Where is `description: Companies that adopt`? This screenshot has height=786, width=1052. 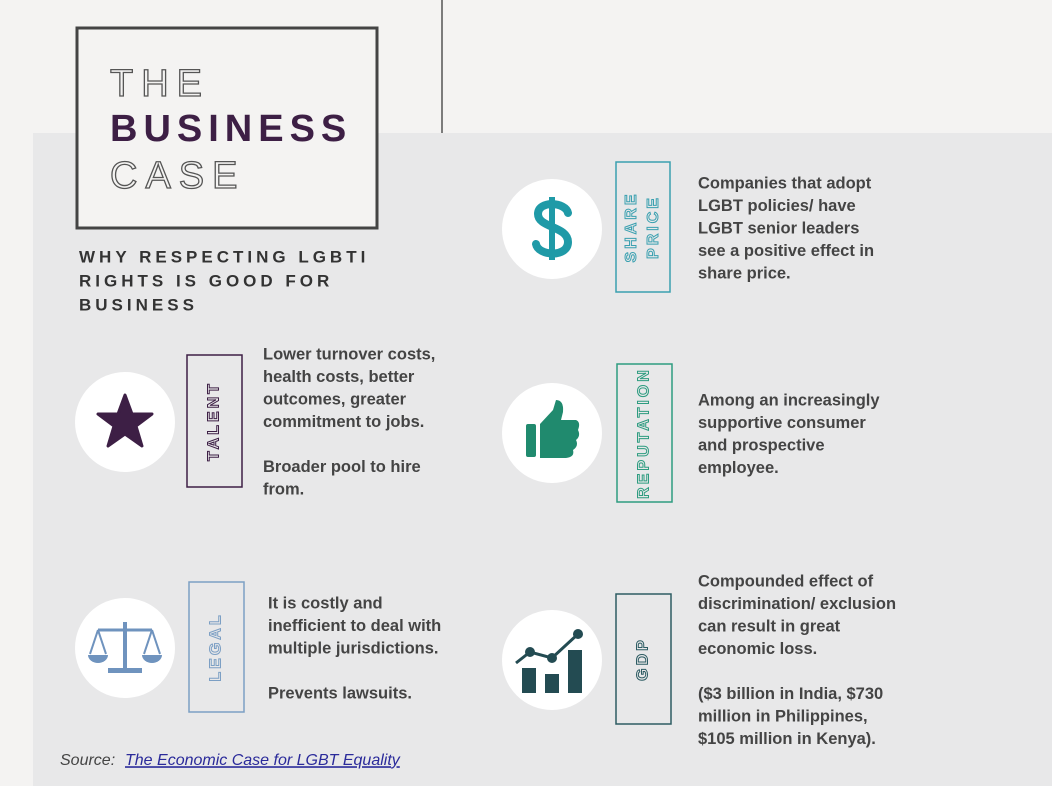
description: Companies that adopt is located at coordinates (785, 183).